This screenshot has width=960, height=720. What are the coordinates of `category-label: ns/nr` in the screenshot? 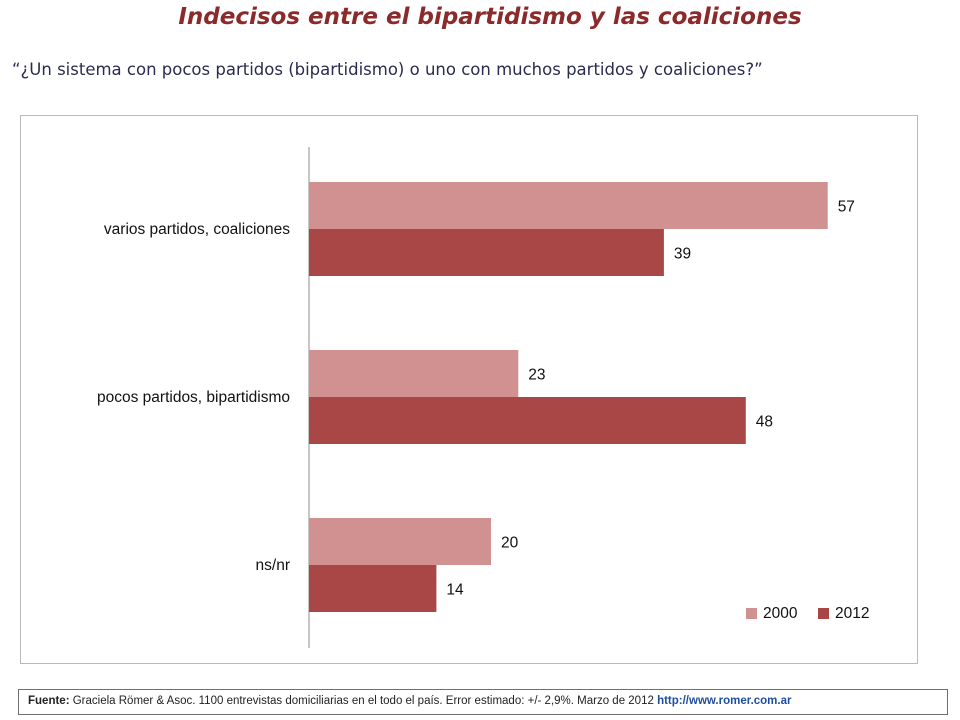 It's located at (273, 565).